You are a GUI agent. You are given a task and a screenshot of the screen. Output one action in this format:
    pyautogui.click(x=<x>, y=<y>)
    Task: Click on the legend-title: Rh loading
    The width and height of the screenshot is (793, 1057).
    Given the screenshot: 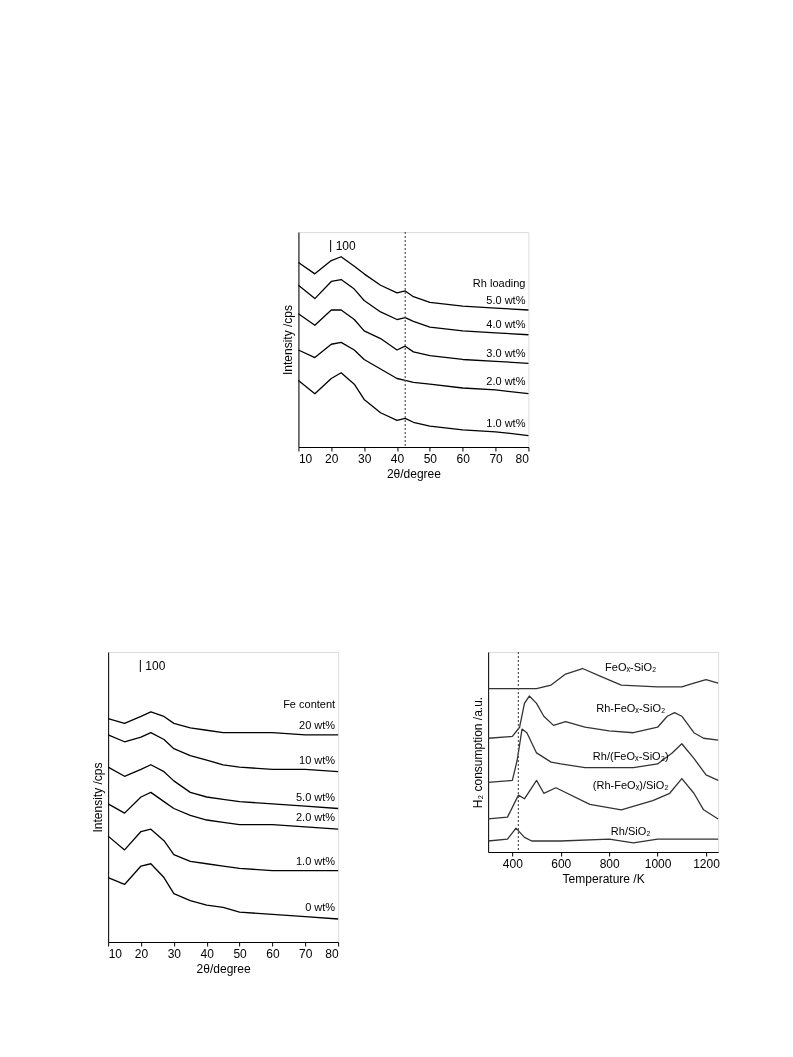 What is the action you would take?
    pyautogui.click(x=499, y=283)
    